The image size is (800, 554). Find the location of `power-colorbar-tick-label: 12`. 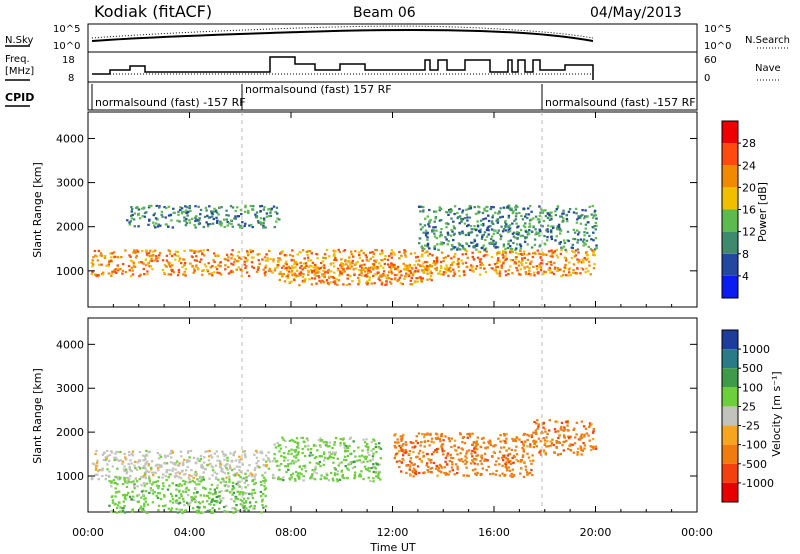

power-colorbar-tick-label: 12 is located at coordinates (749, 232).